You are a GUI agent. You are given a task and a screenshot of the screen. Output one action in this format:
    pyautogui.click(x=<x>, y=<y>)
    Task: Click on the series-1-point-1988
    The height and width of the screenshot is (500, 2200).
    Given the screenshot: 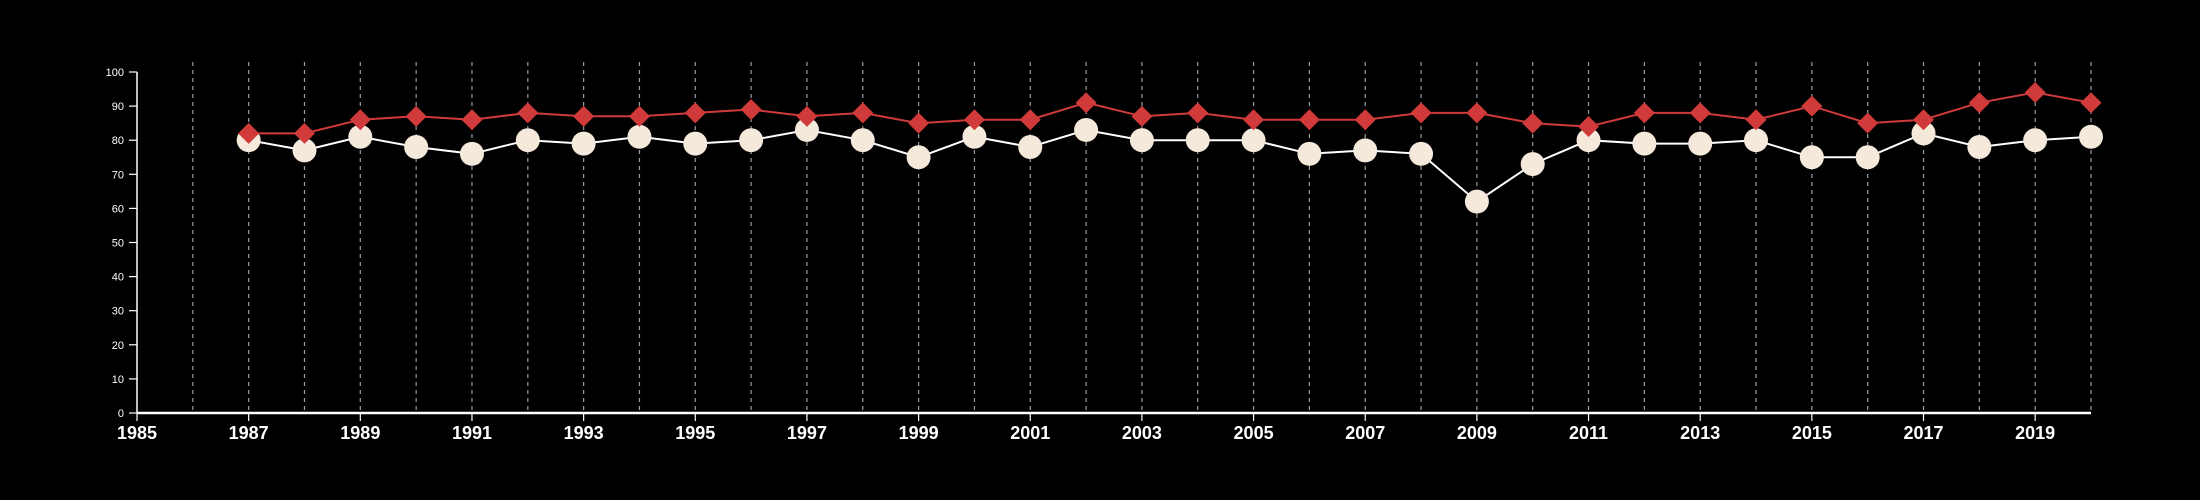 What is the action you would take?
    pyautogui.click(x=304, y=150)
    